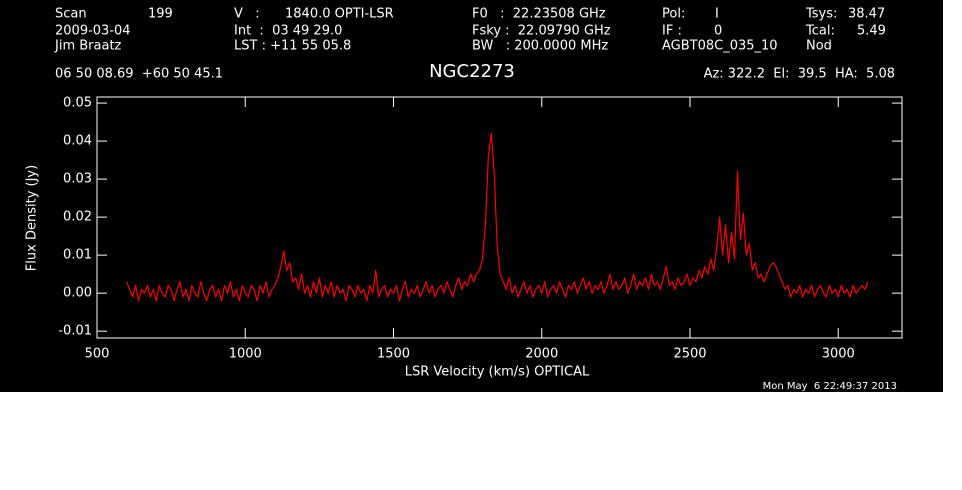 The width and height of the screenshot is (962, 490). I want to click on y-tick-label: 0.05, so click(77, 103).